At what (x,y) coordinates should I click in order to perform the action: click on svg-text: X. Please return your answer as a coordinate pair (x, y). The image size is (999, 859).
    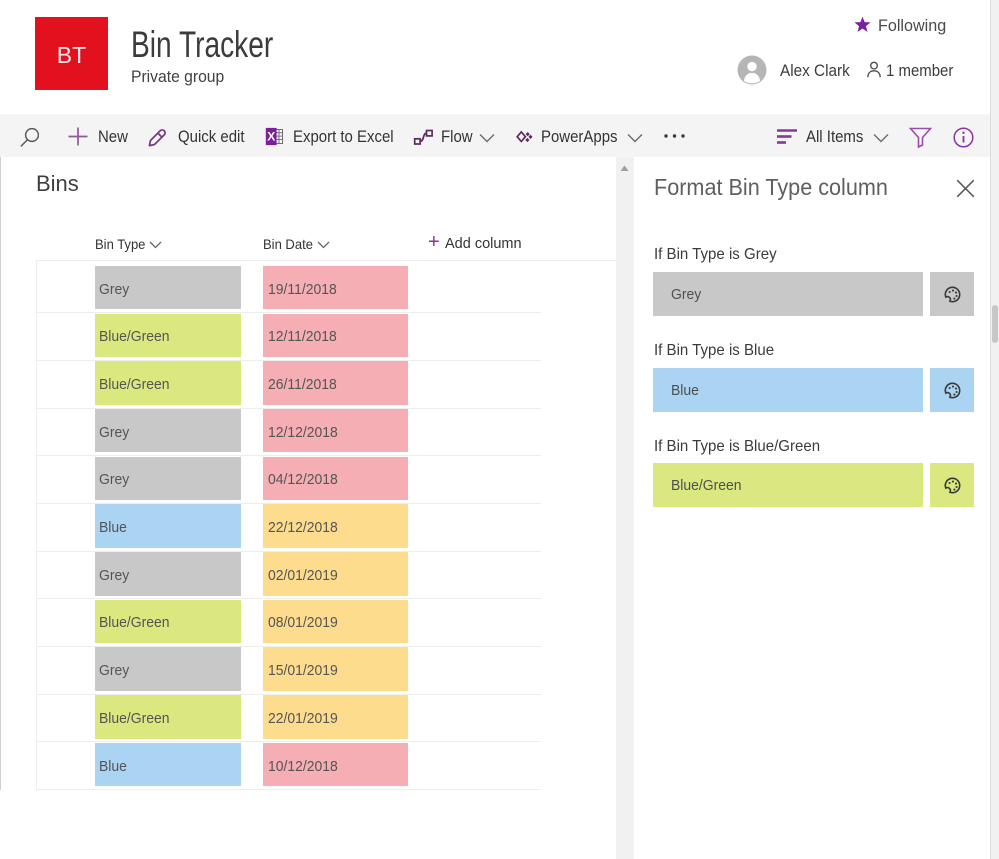
    Looking at the image, I should click on (271, 137).